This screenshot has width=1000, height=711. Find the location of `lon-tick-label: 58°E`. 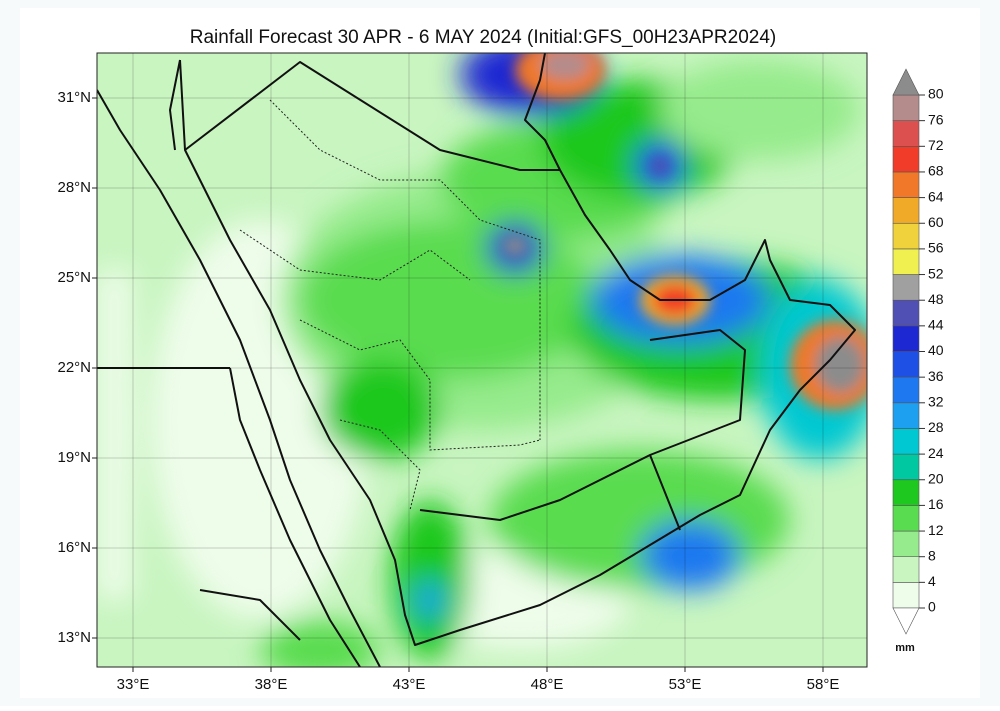

lon-tick-label: 58°E is located at coordinates (823, 684).